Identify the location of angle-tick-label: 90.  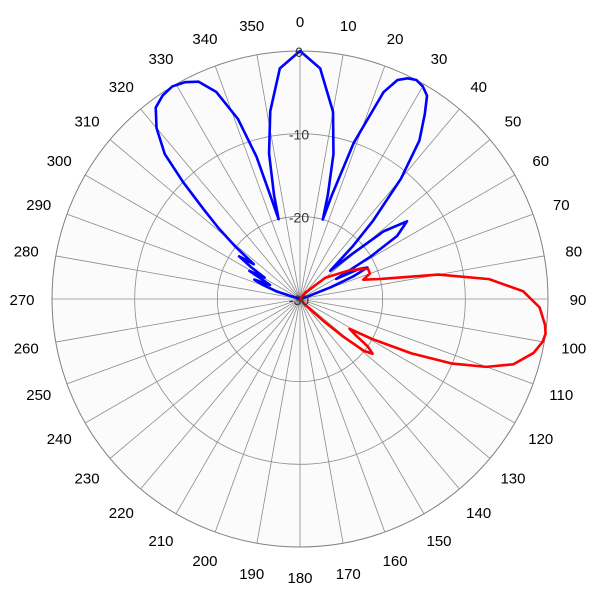
(578, 300).